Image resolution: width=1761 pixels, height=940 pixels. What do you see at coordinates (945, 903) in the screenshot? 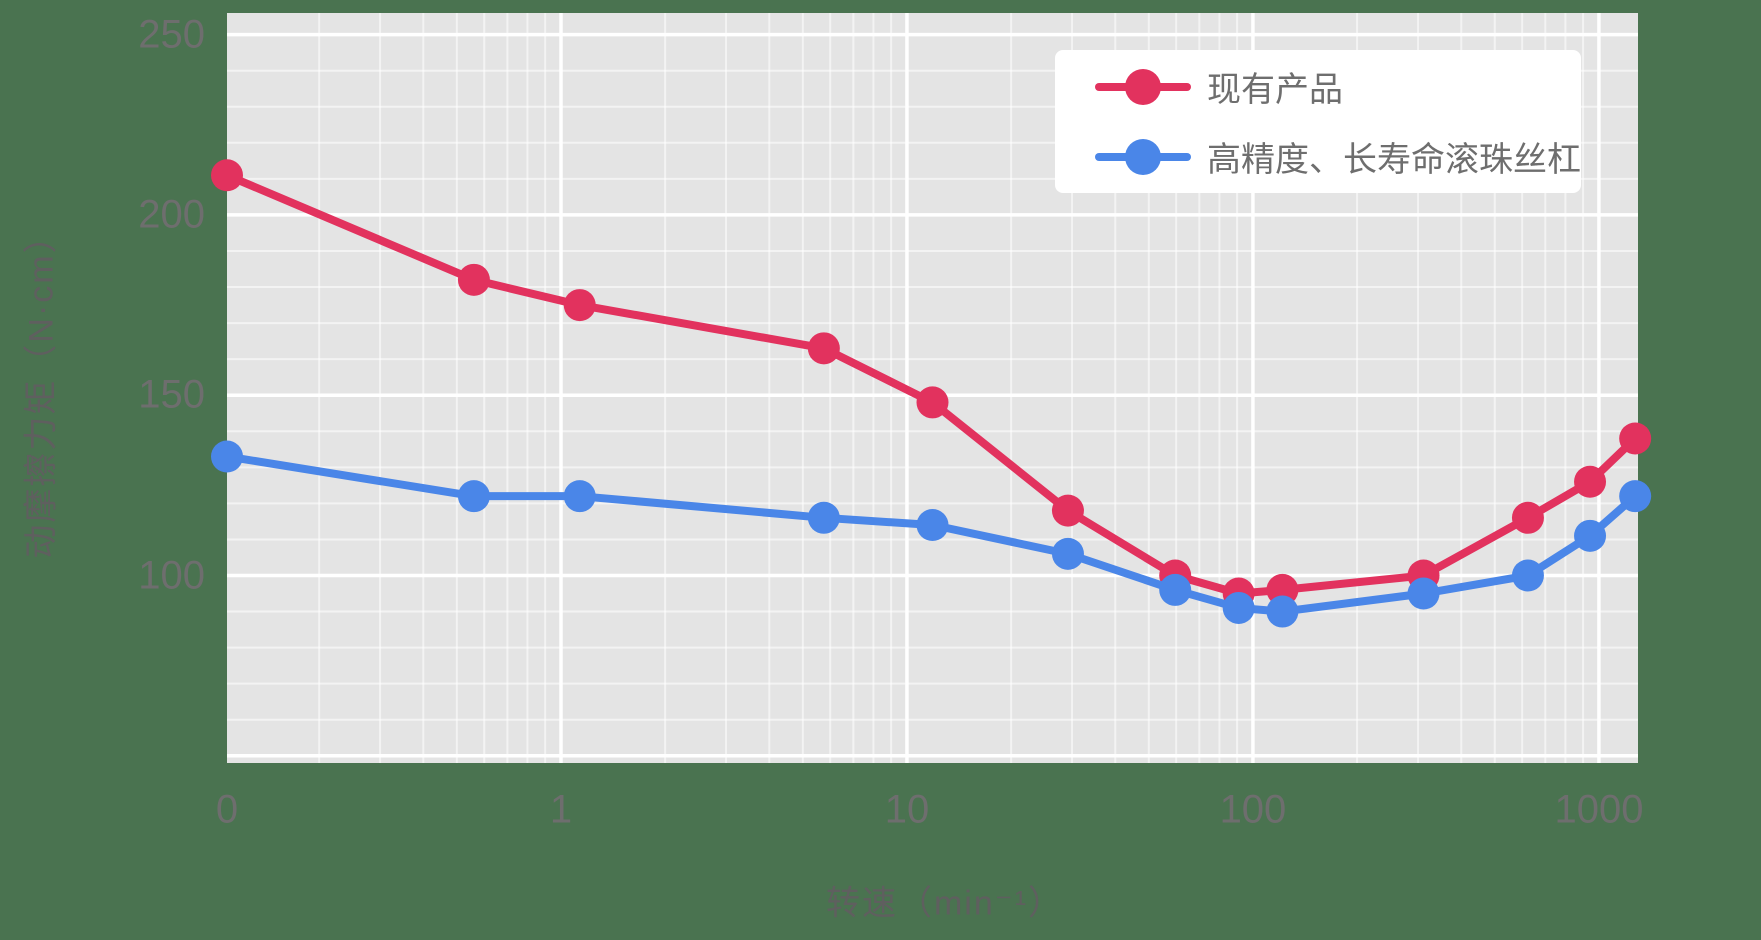
I see `x-axis-title: 转速（min⁻¹）` at bounding box center [945, 903].